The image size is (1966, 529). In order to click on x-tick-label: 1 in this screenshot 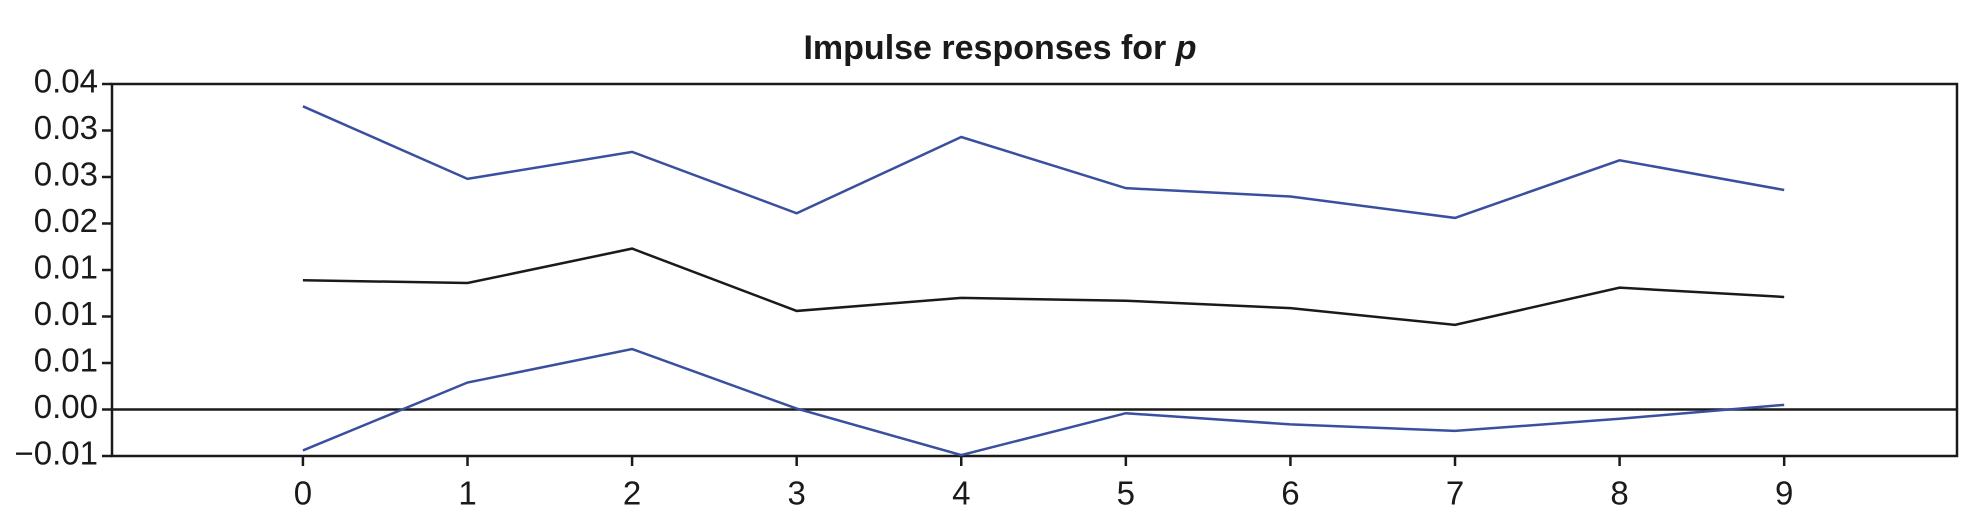, I will do `click(467, 493)`.